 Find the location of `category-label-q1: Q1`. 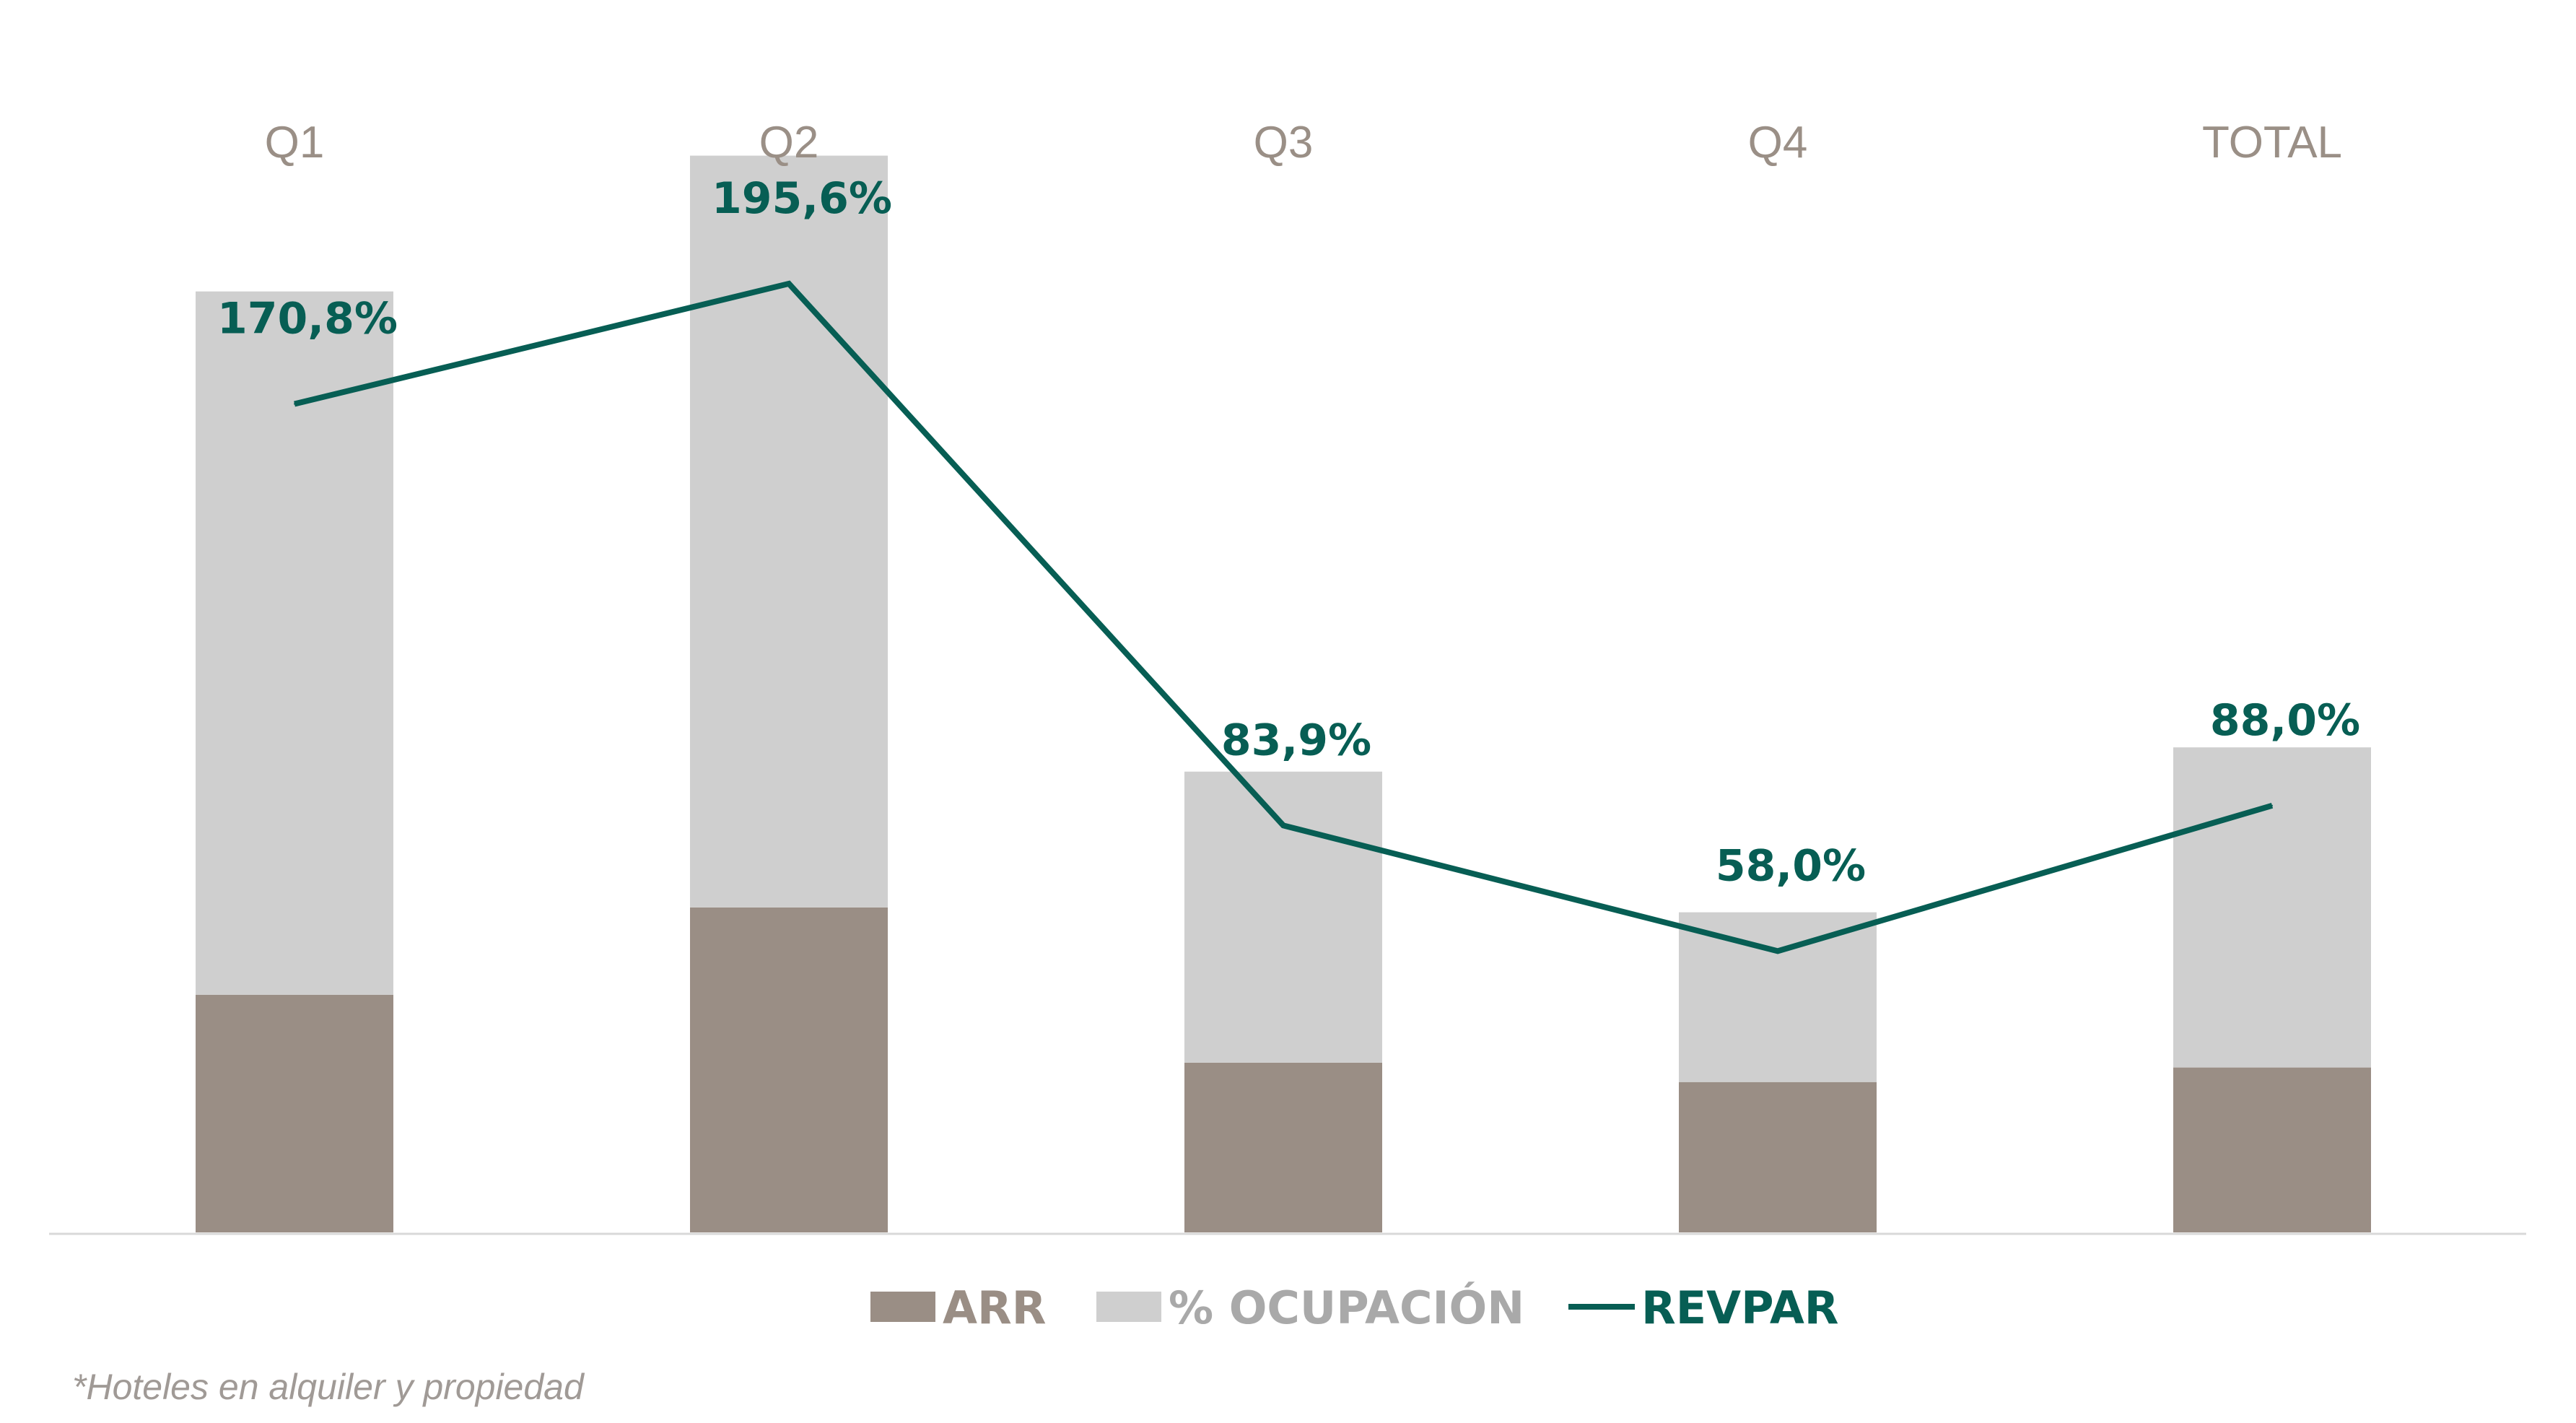

category-label-q1: Q1 is located at coordinates (295, 142).